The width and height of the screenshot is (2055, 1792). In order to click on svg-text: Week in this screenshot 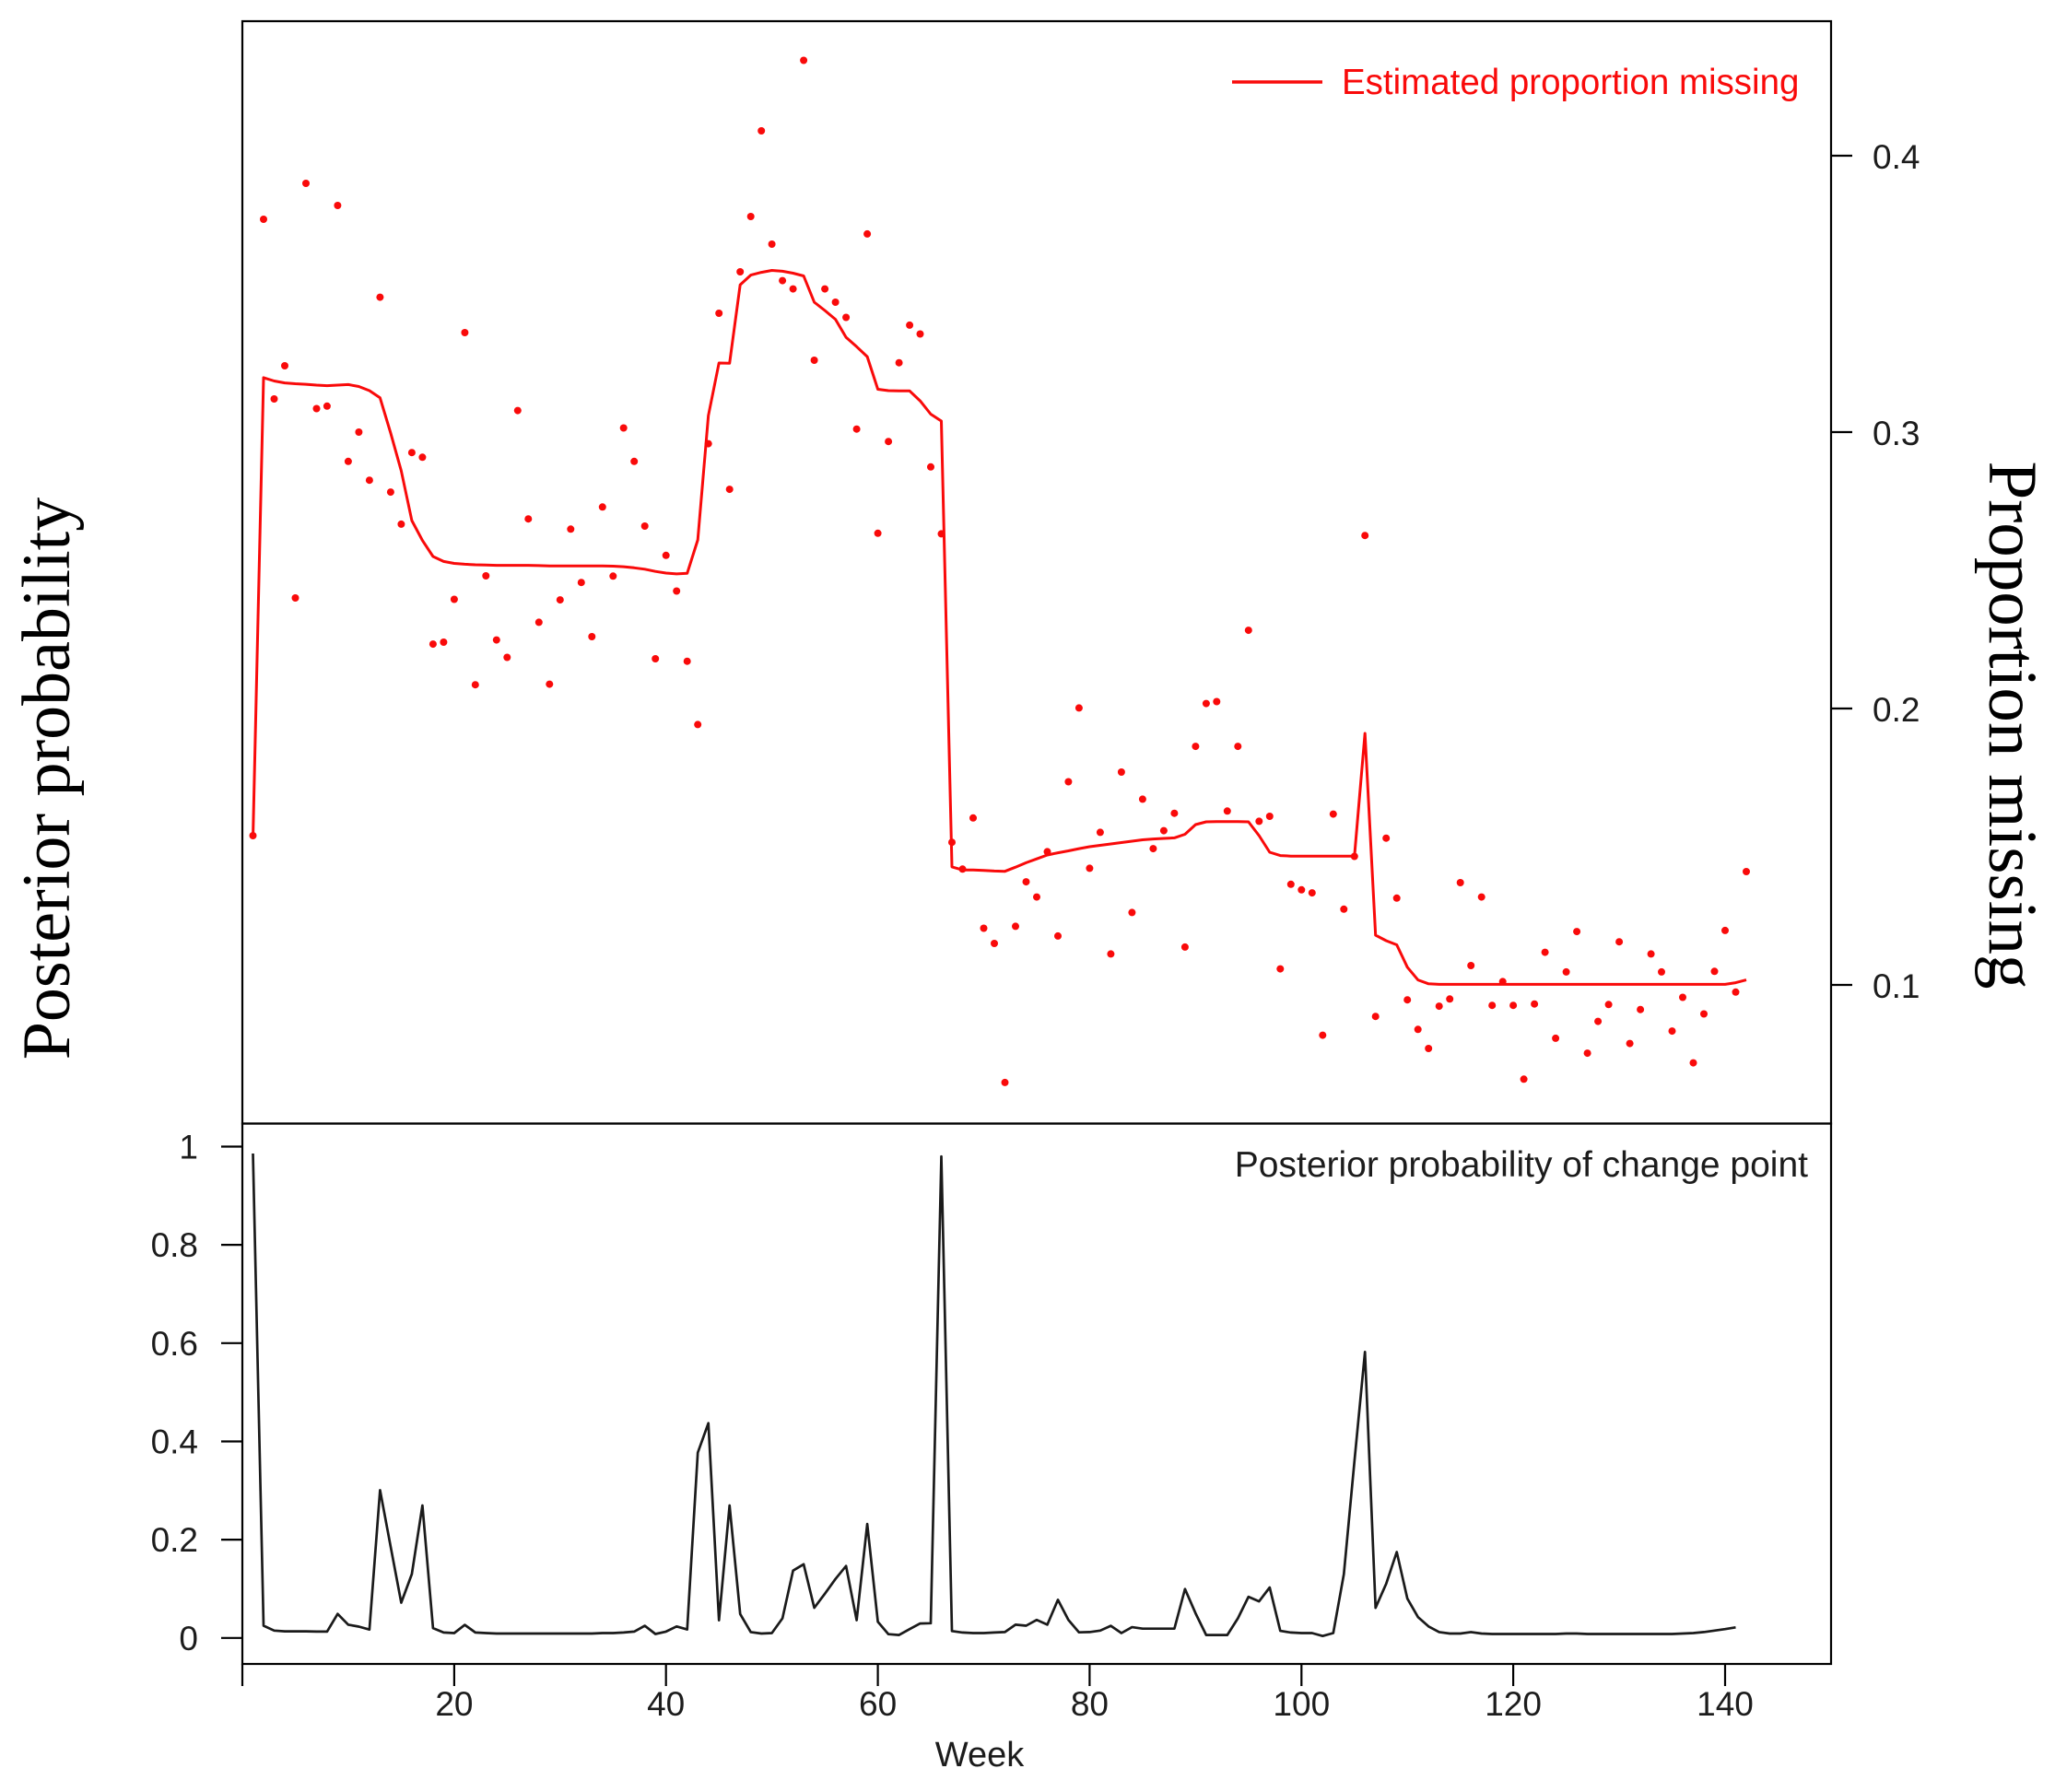, I will do `click(980, 1755)`.